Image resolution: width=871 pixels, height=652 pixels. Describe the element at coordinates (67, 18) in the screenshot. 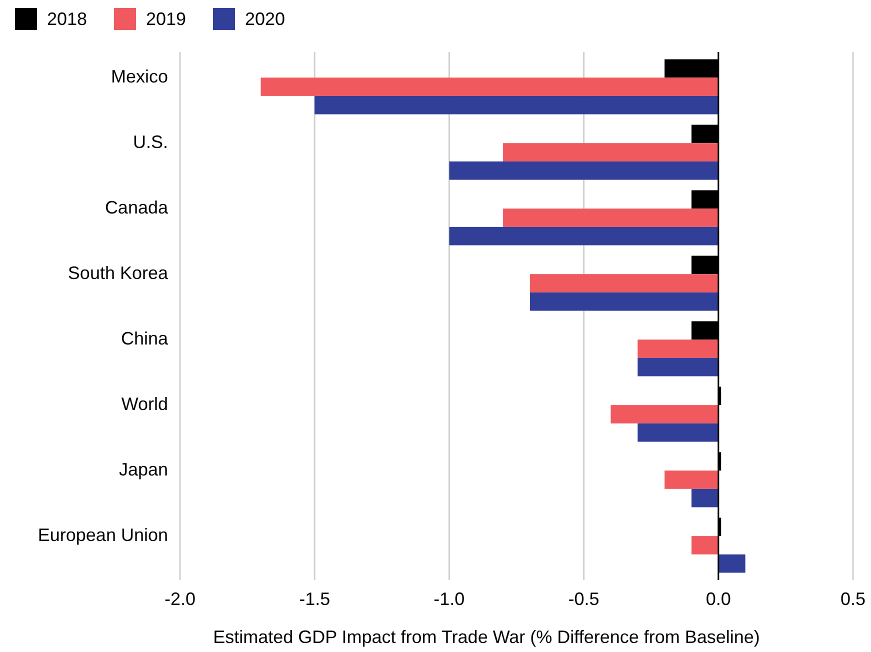

I see `legend-label: 2018` at that location.